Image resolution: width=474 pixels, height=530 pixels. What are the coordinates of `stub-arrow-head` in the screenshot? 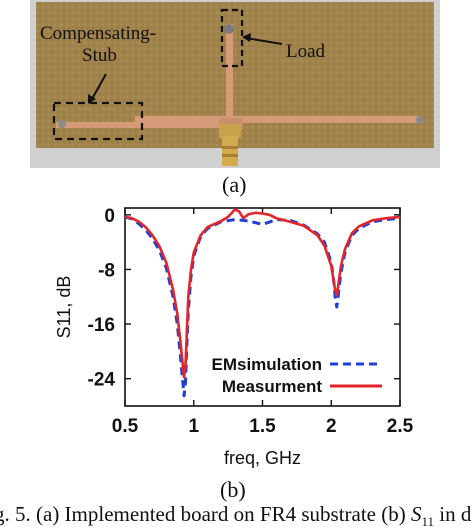 It's located at (92, 99).